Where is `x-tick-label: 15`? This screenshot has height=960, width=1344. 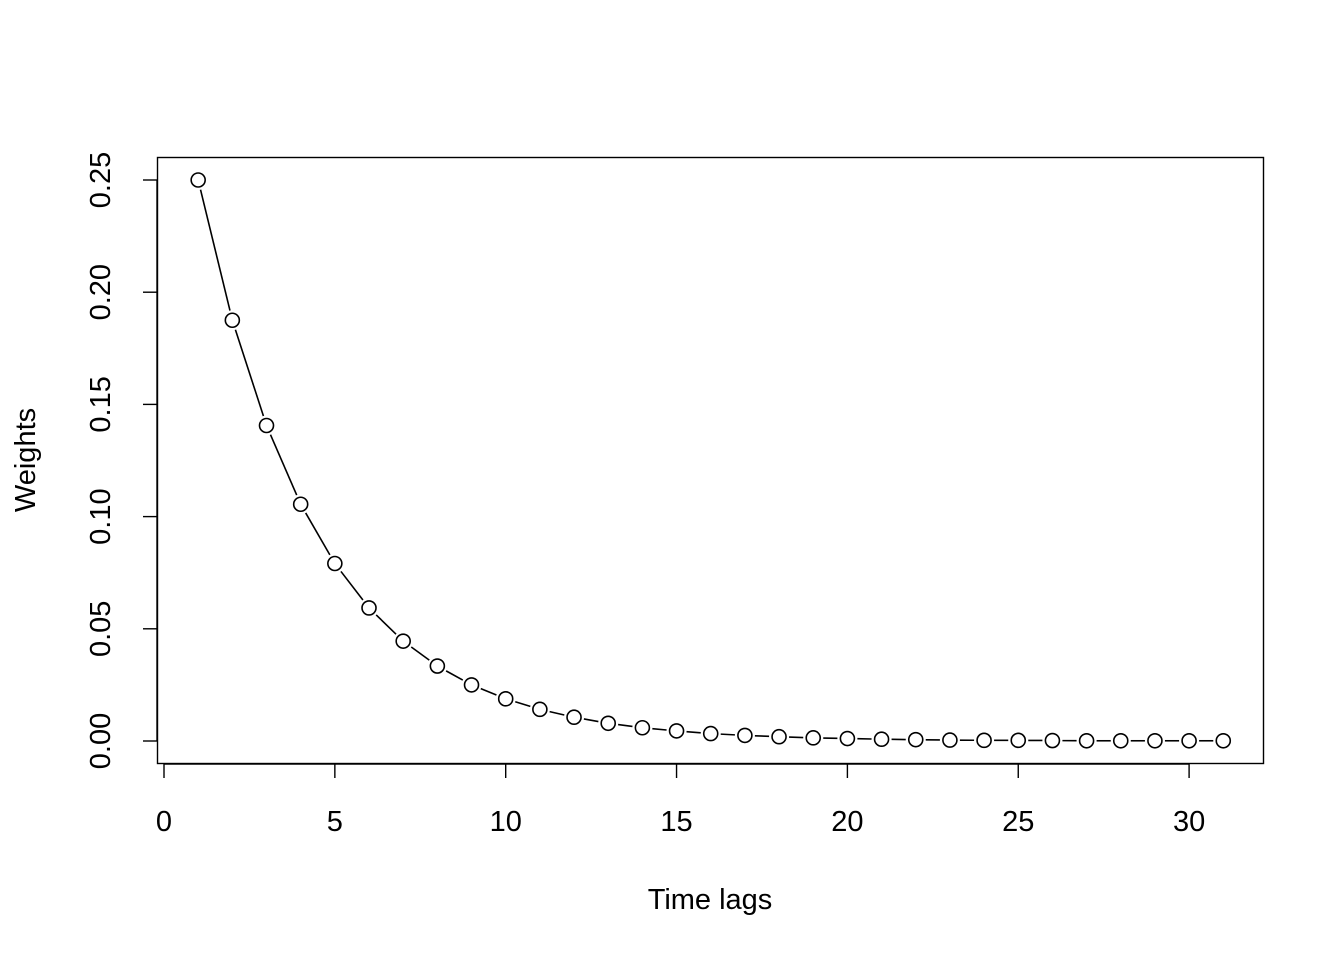
x-tick-label: 15 is located at coordinates (676, 822).